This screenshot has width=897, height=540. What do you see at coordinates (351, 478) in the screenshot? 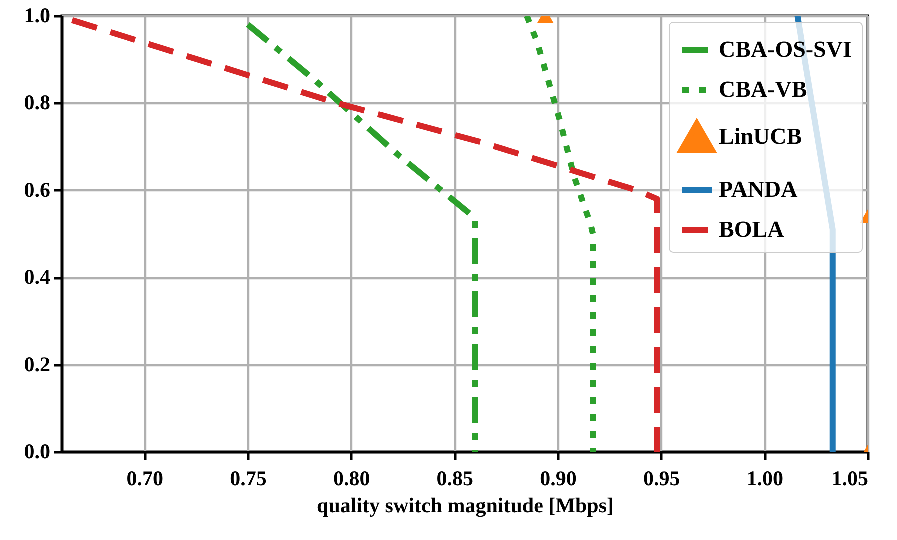
I see `x-tick-label: 0.80` at bounding box center [351, 478].